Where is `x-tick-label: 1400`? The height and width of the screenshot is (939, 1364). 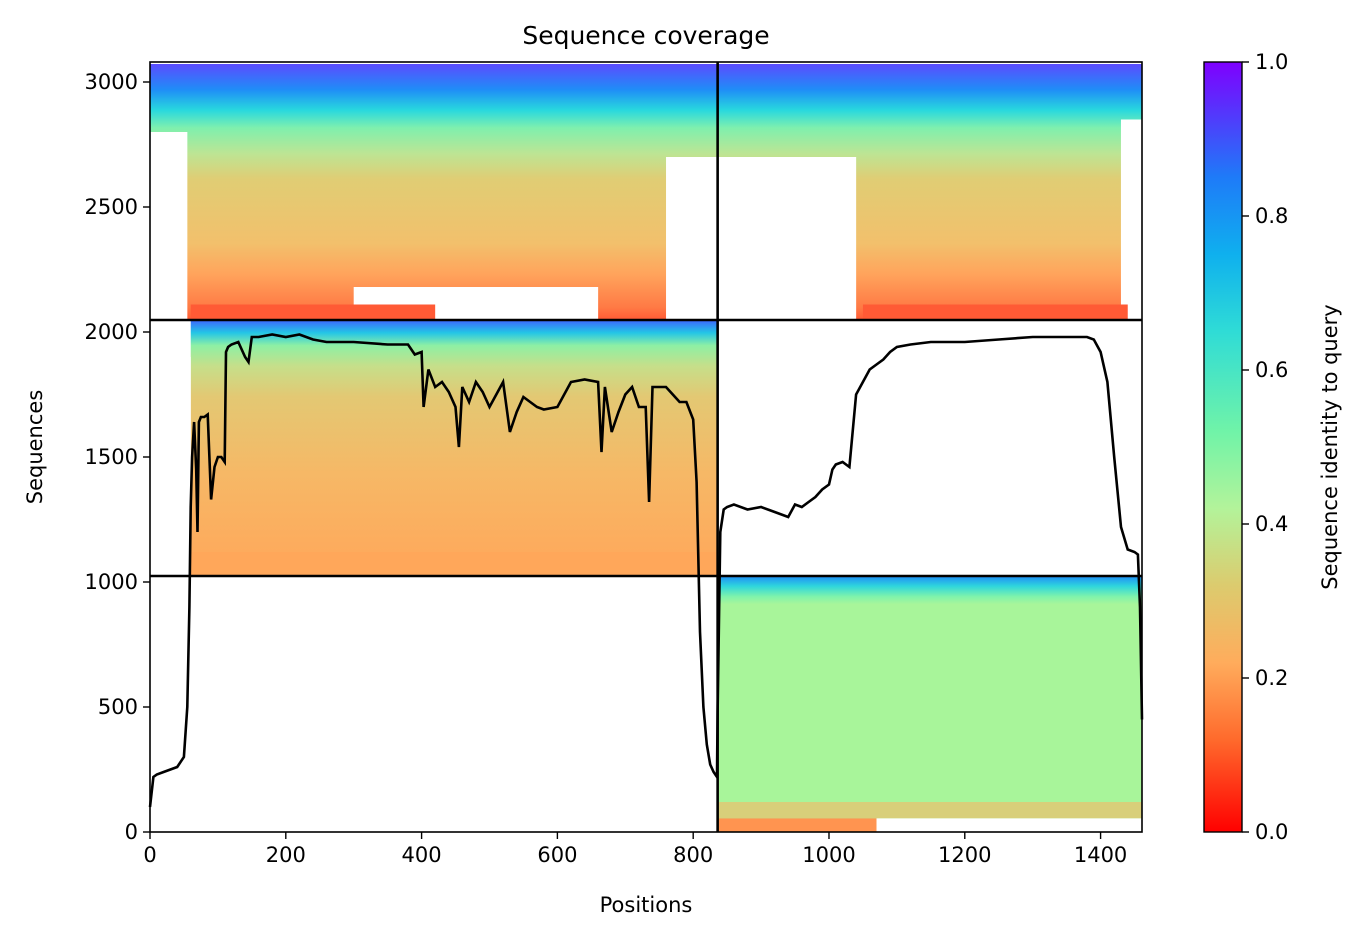
x-tick-label: 1400 is located at coordinates (1100, 855).